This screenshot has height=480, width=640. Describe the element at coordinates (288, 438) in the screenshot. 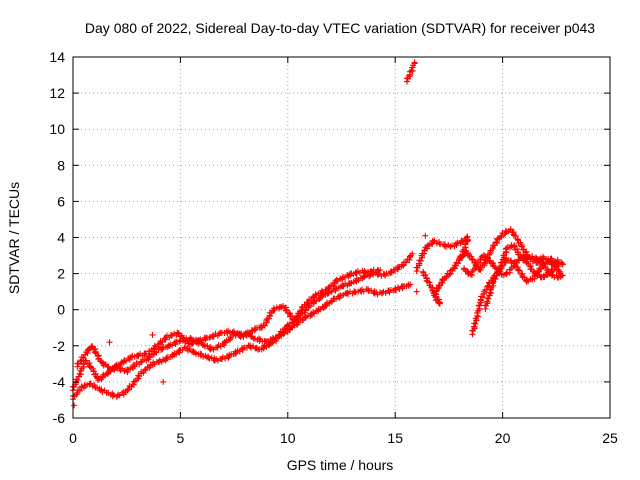

I see `x-tick-label: 10` at that location.